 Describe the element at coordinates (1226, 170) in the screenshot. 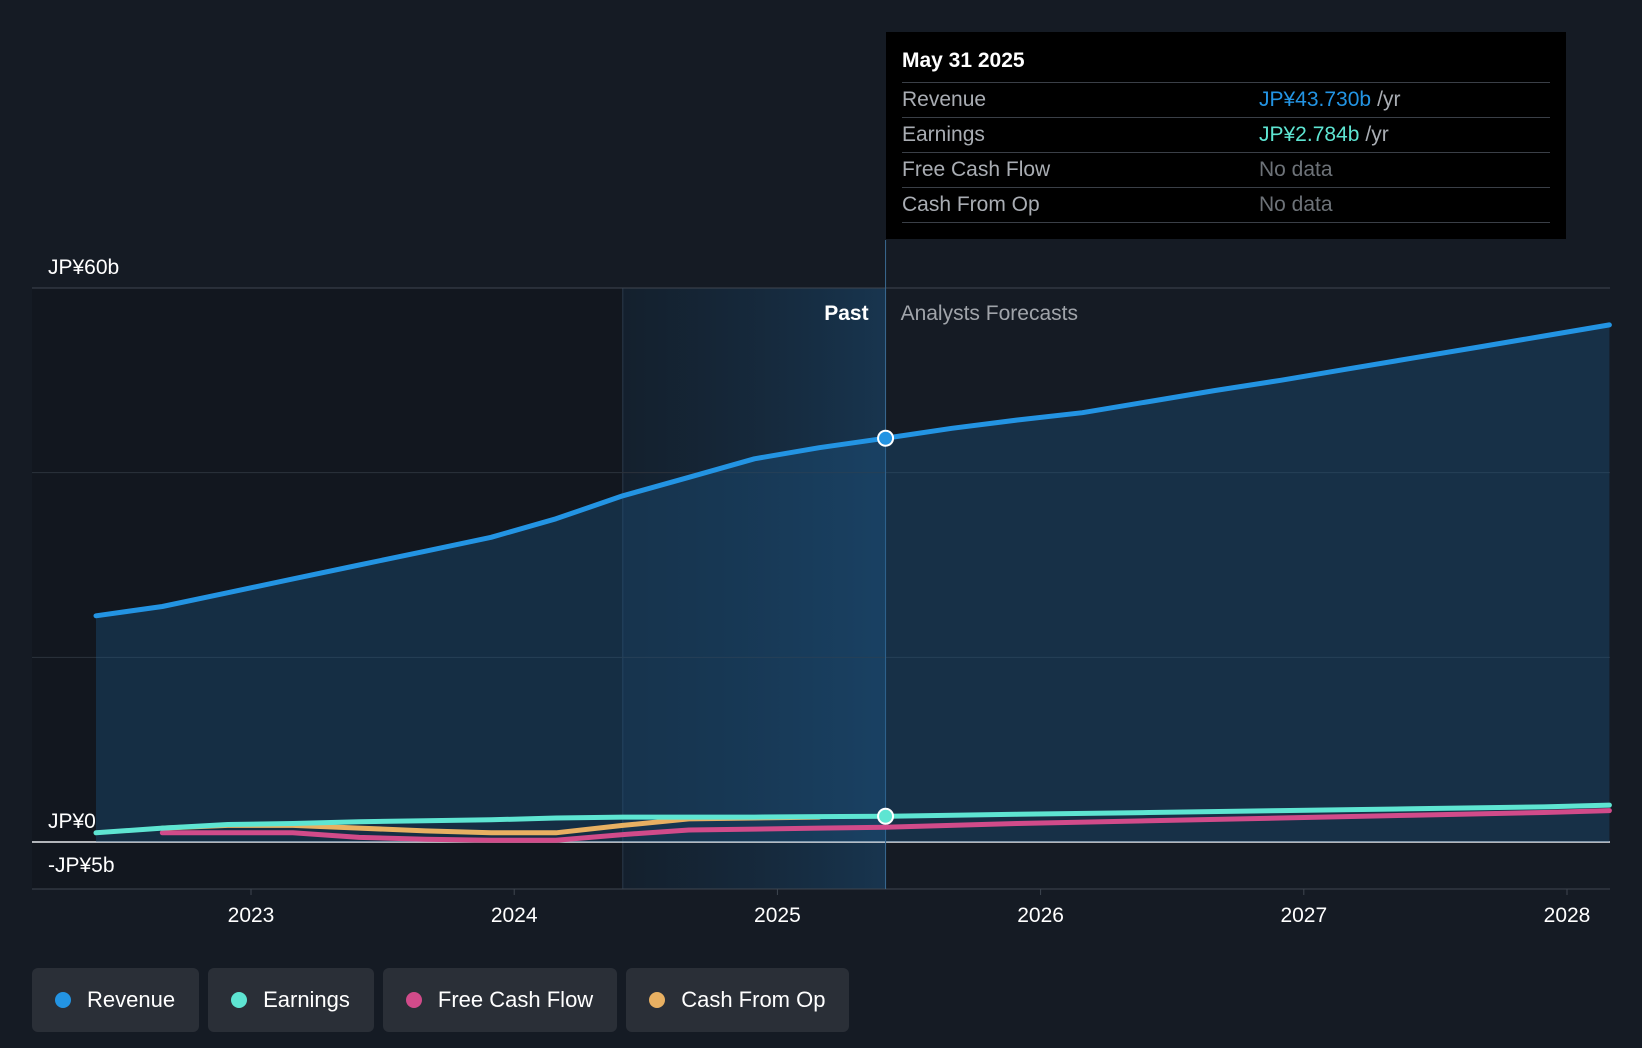

I see `tooltip-row: Free Cash Flow No data` at that location.